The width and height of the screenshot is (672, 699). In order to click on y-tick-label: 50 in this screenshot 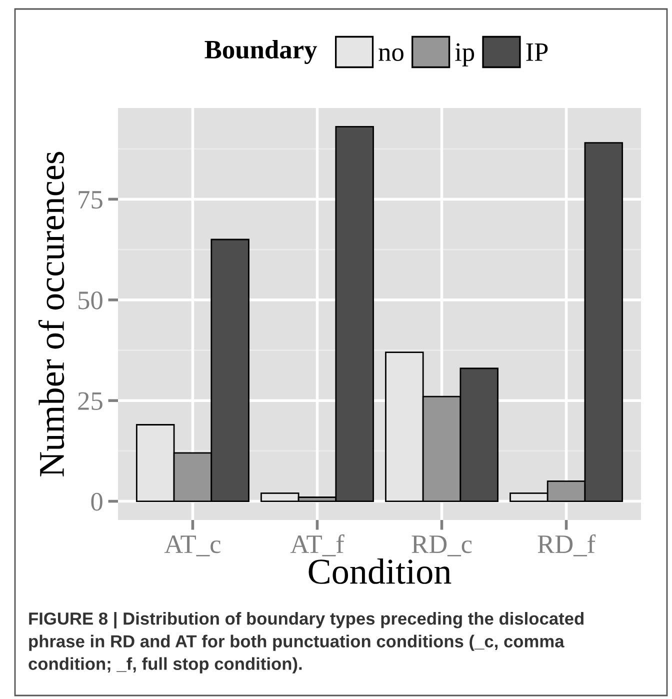, I will do `click(90, 301)`.